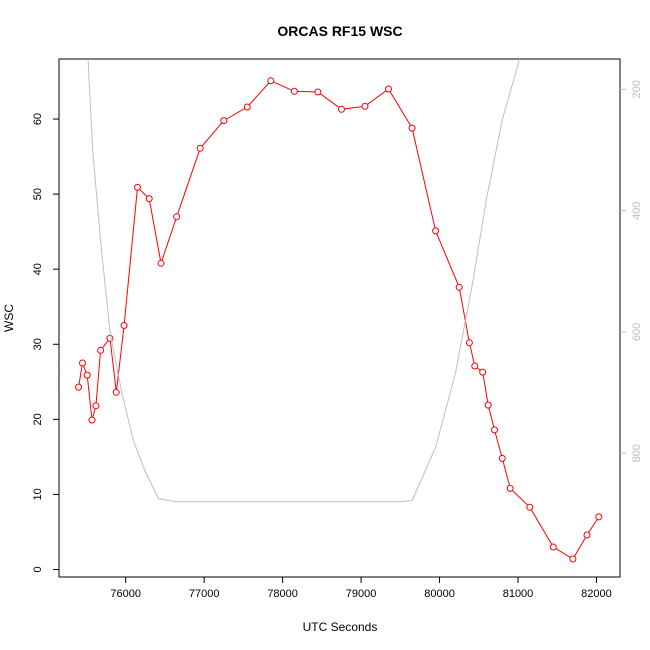 This screenshot has width=650, height=650. I want to click on x-axis: 76000 77000 78000 79000 80000 81000 82000, so click(361, 588).